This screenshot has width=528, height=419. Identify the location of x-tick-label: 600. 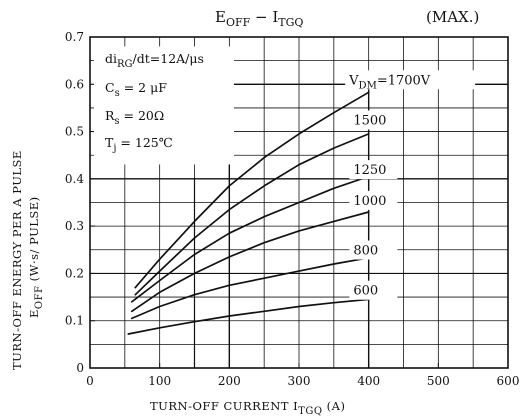
(508, 381).